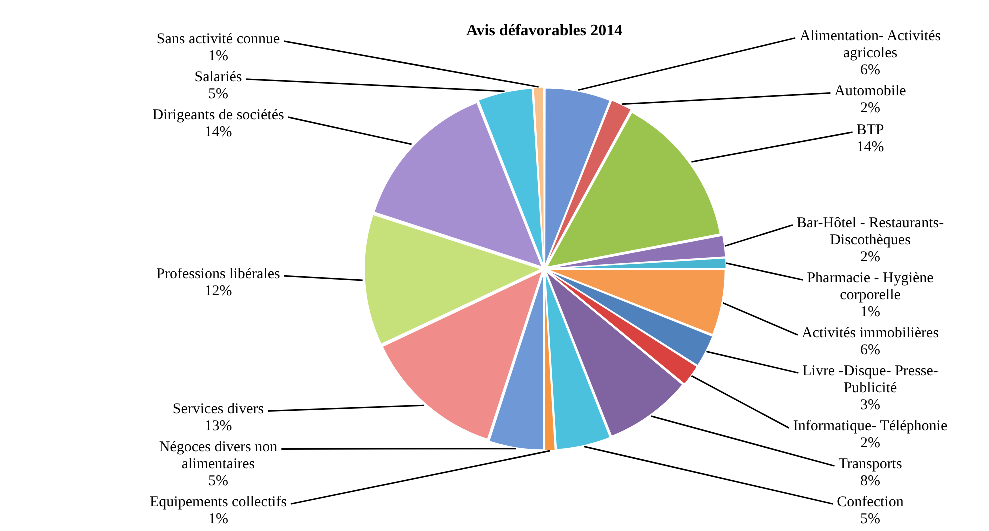 The image size is (989, 531). What do you see at coordinates (870, 91) in the screenshot?
I see `slice-label: Automobile` at bounding box center [870, 91].